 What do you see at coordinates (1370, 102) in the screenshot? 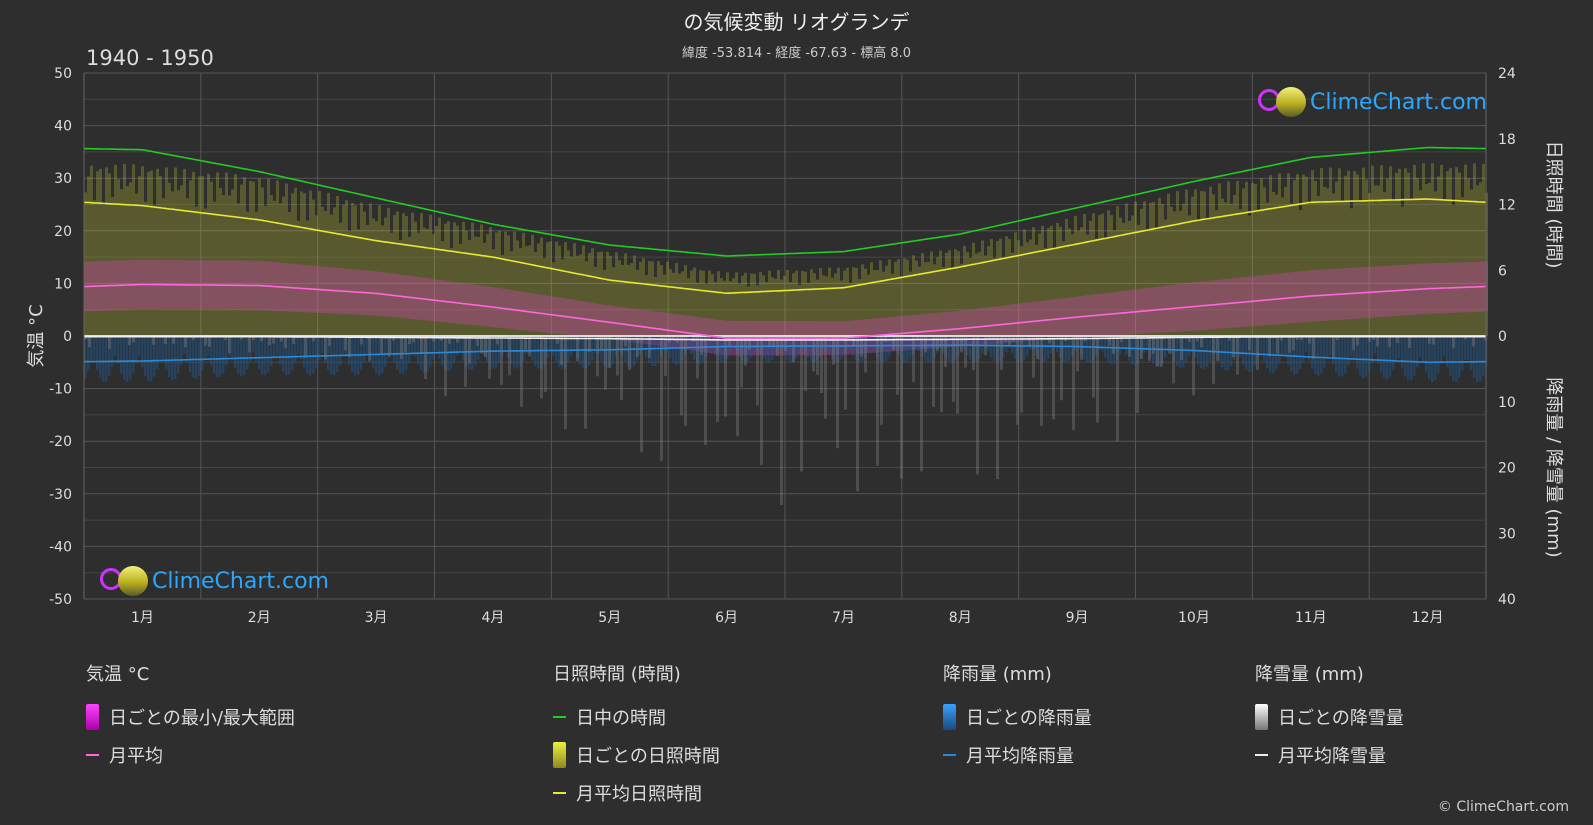
I see `logo-top: ClimeChart.com` at bounding box center [1370, 102].